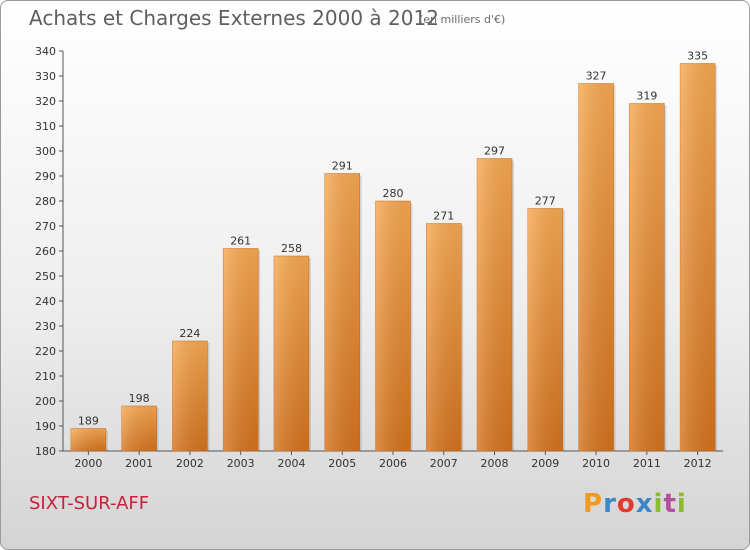 This screenshot has width=750, height=550. I want to click on x-tick-label: 2000, so click(88, 463).